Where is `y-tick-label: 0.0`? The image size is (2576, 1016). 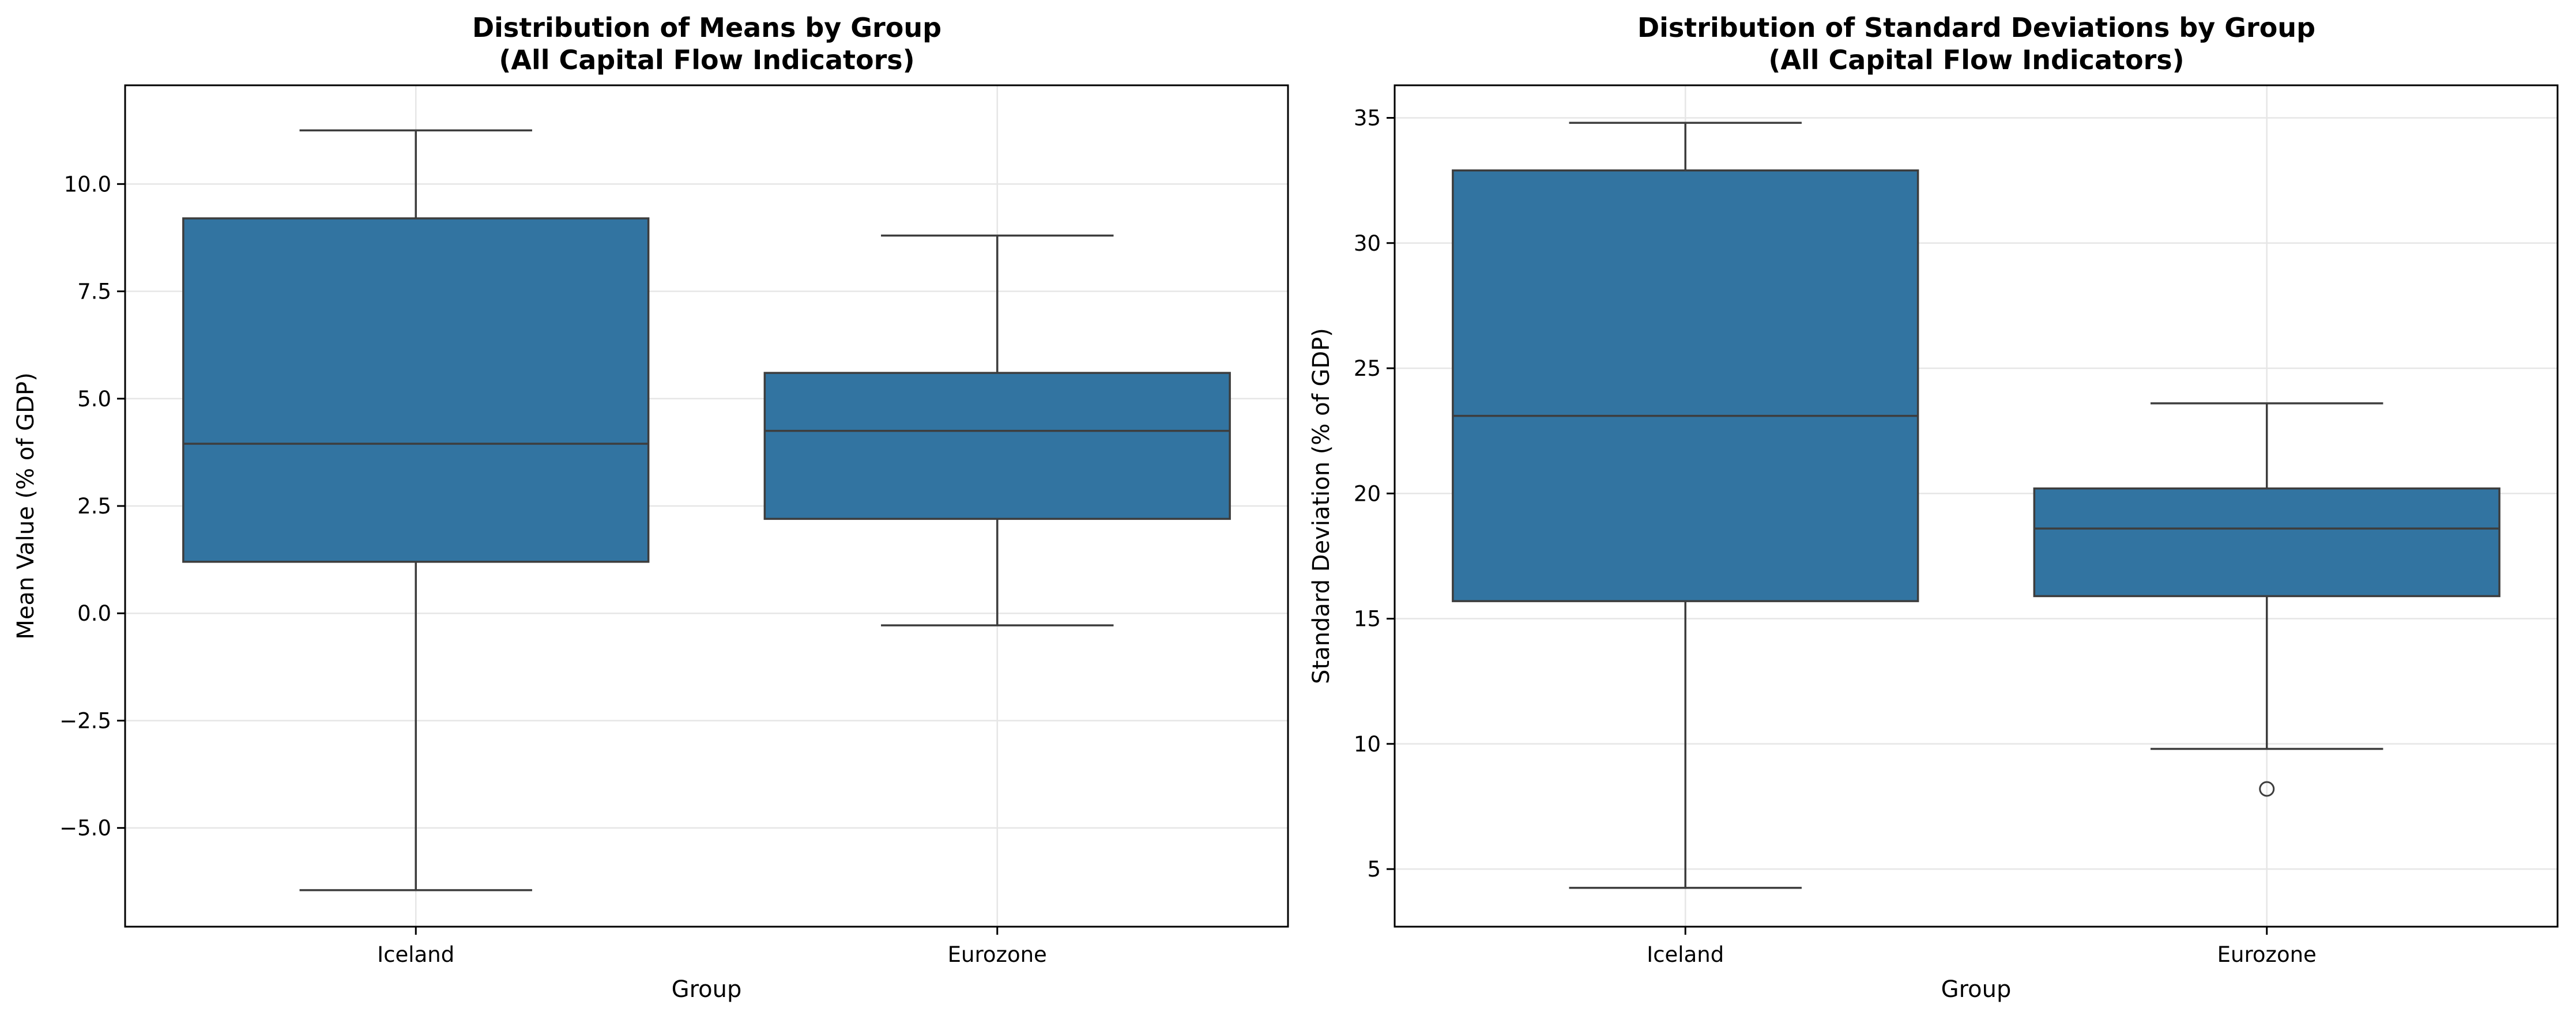 y-tick-label: 0.0 is located at coordinates (94, 614).